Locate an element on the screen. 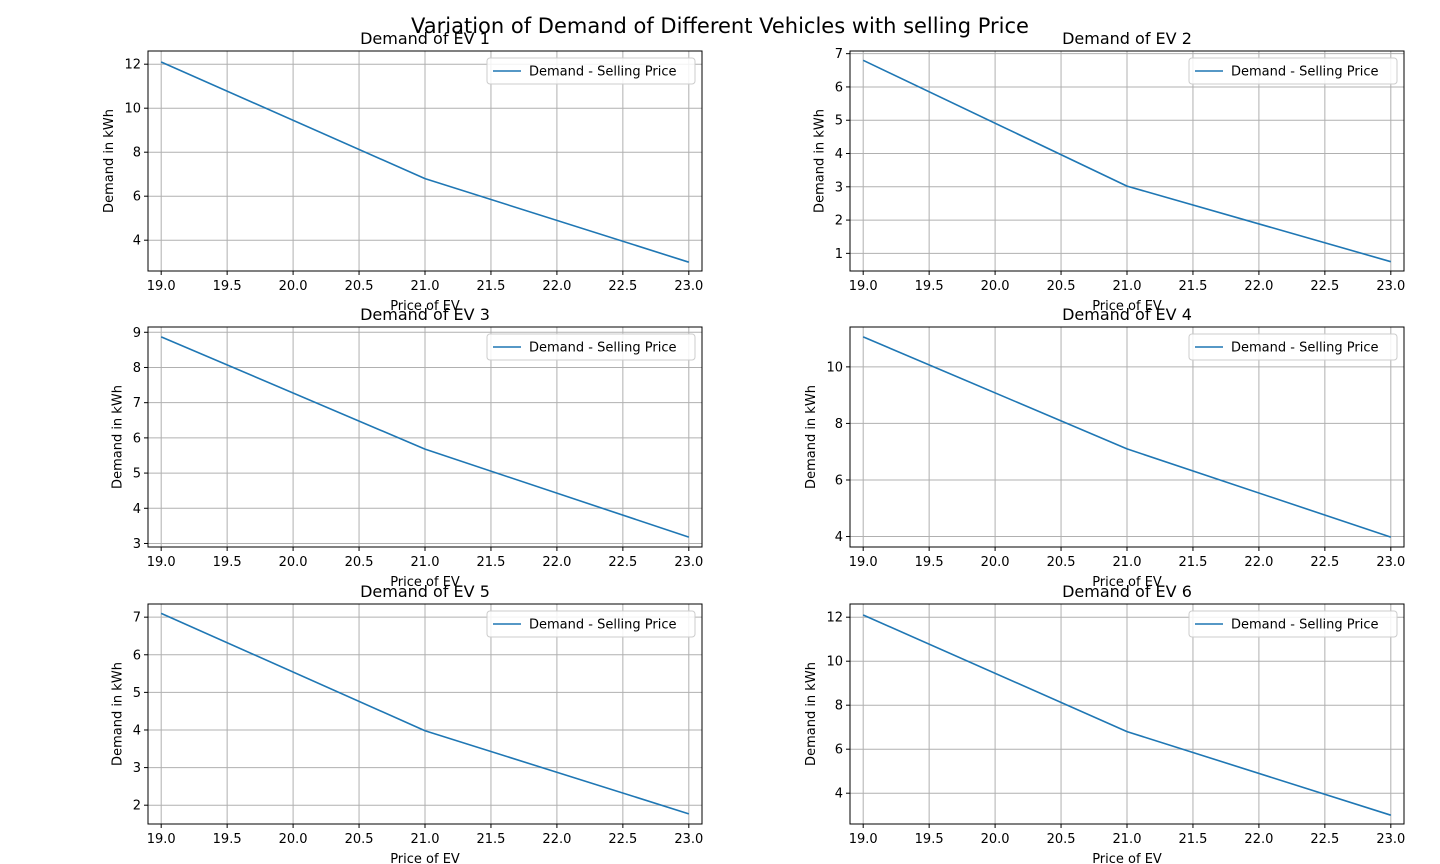 The width and height of the screenshot is (1440, 864). subplot-title: Demand of EV 3 is located at coordinates (425, 314).